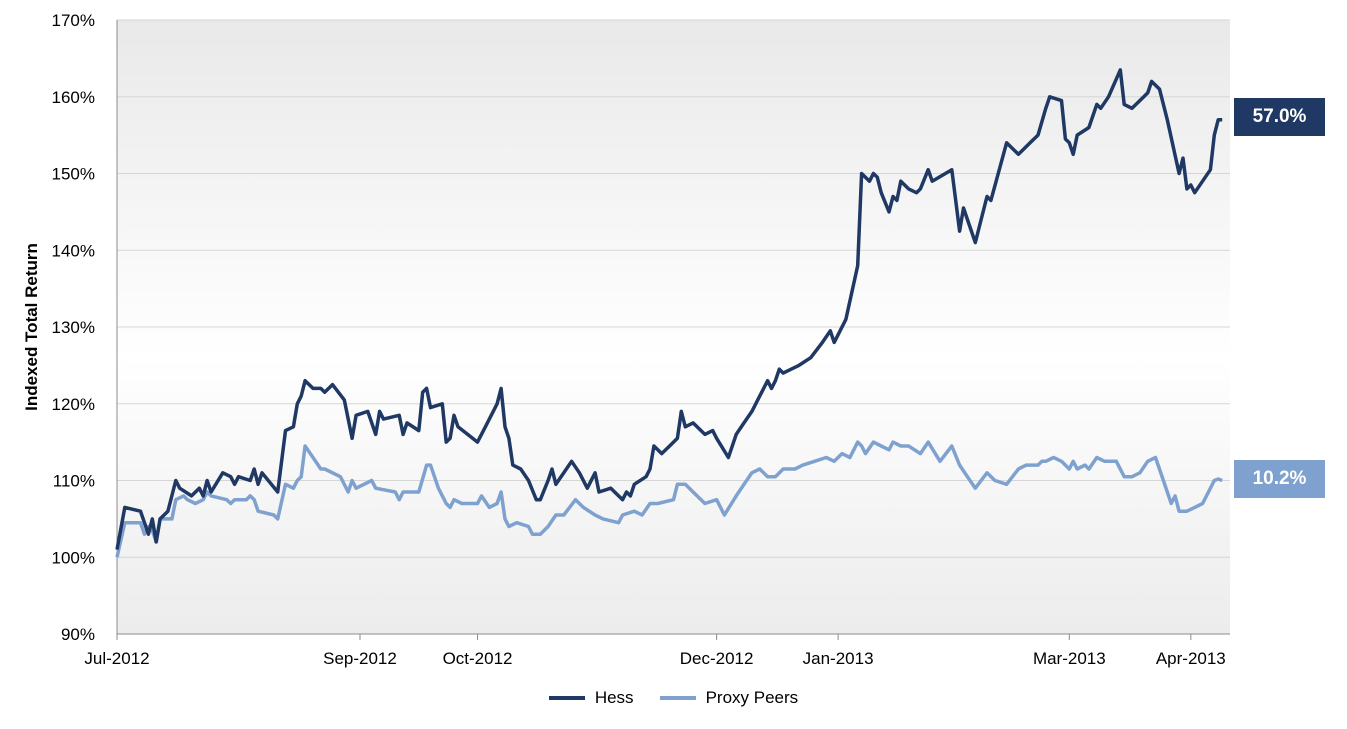 This screenshot has width=1347, height=729. Describe the element at coordinates (116, 658) in the screenshot. I see `x-tick-label: Jul-2012` at that location.